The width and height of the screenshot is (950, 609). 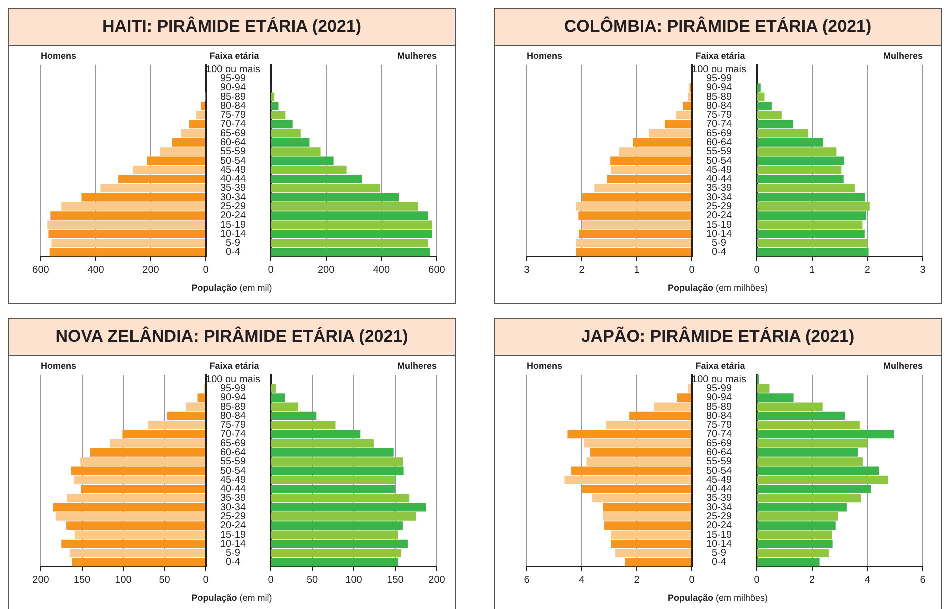 I want to click on x-tick-label: 400, so click(x=96, y=270).